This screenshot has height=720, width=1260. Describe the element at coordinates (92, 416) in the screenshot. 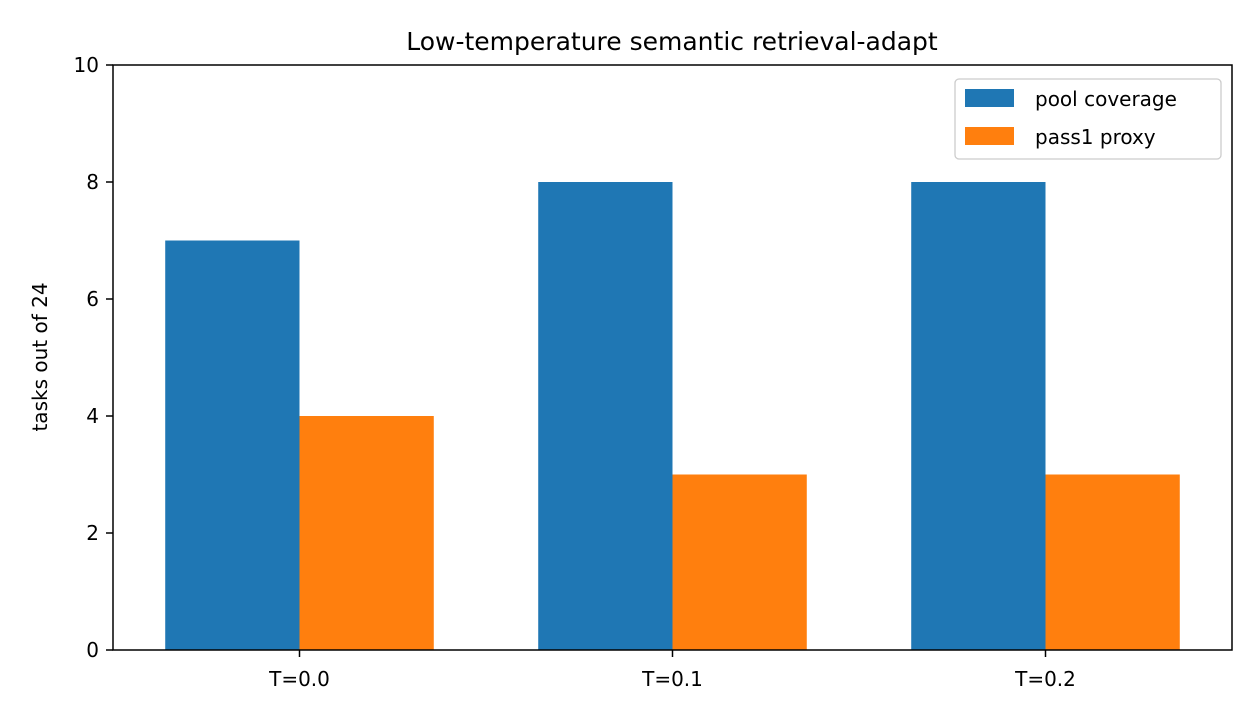

I see `y-tick-label: 4` at that location.